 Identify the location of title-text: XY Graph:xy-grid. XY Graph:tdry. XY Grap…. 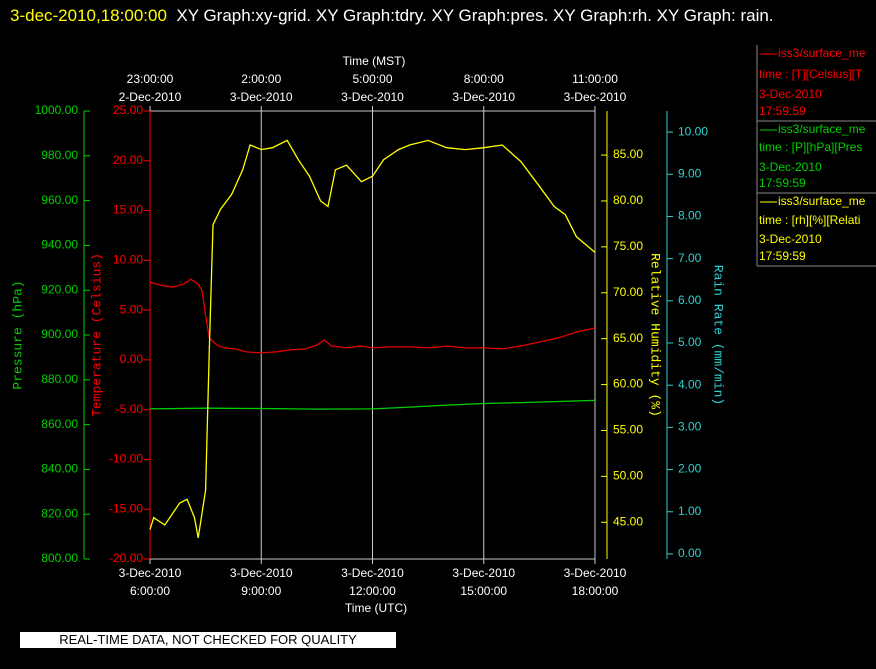
(475, 15).